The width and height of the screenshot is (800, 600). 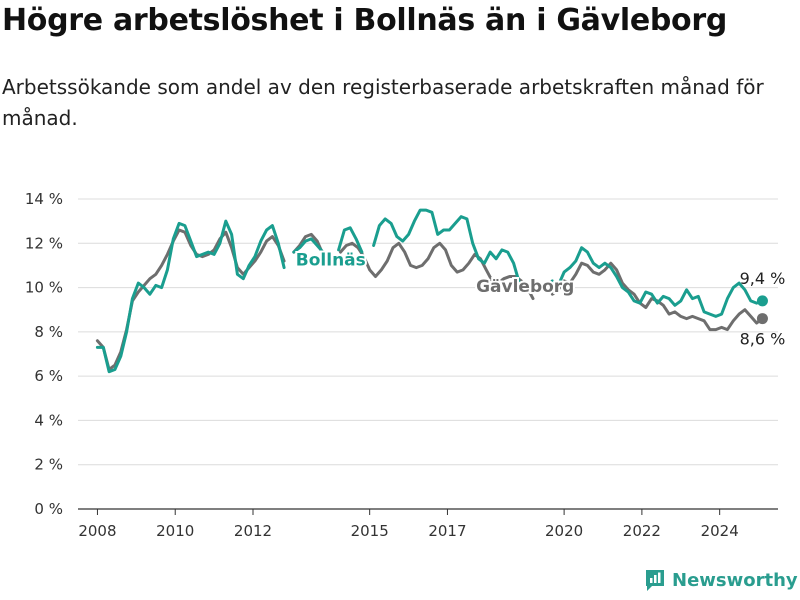 What do you see at coordinates (175, 531) in the screenshot?
I see `x-tick-label: 2010` at bounding box center [175, 531].